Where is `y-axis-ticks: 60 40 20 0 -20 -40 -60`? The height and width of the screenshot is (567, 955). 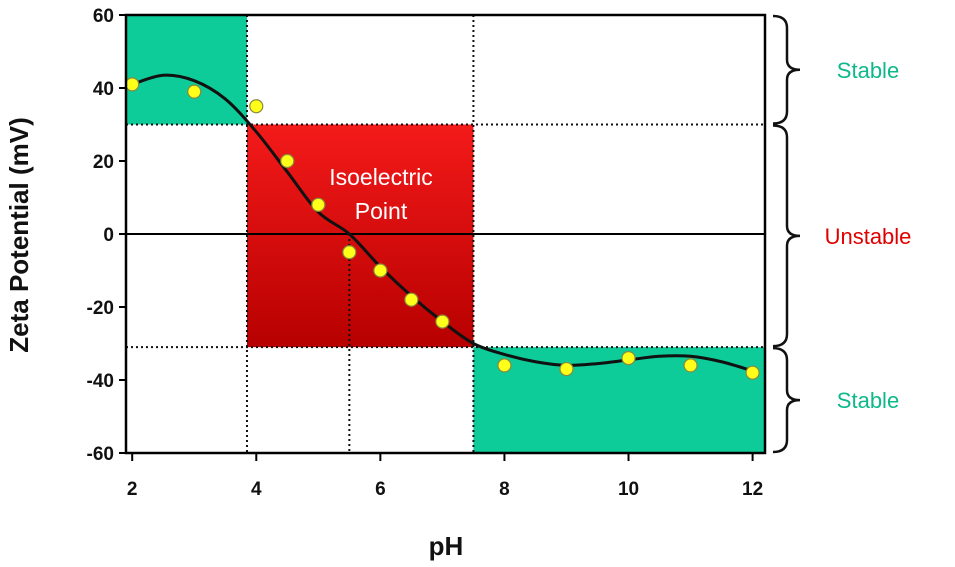 y-axis-ticks: 60 40 20 0 -20 -40 -60 is located at coordinates (106, 235).